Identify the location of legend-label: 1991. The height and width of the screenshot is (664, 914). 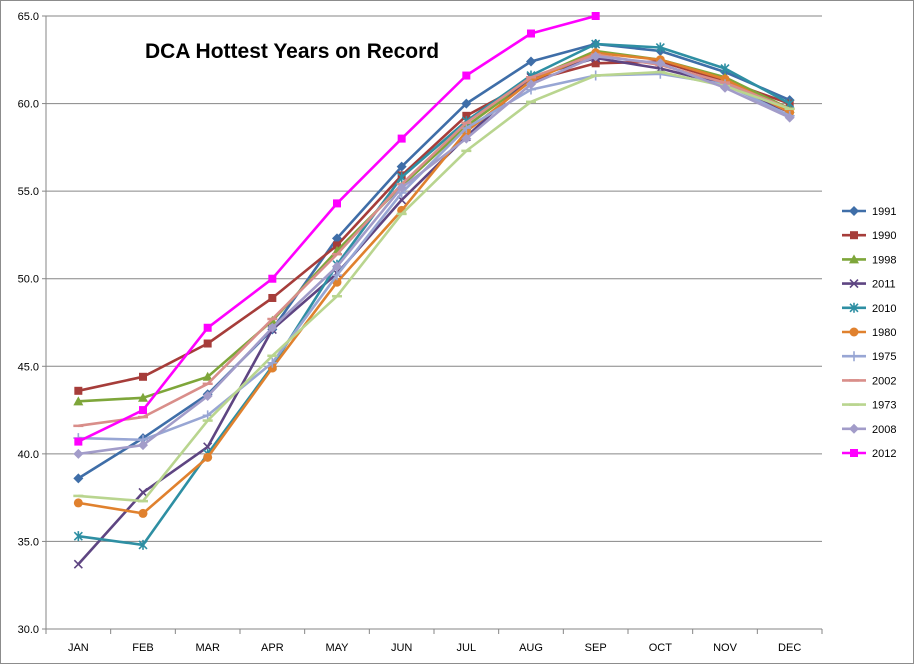
(884, 212).